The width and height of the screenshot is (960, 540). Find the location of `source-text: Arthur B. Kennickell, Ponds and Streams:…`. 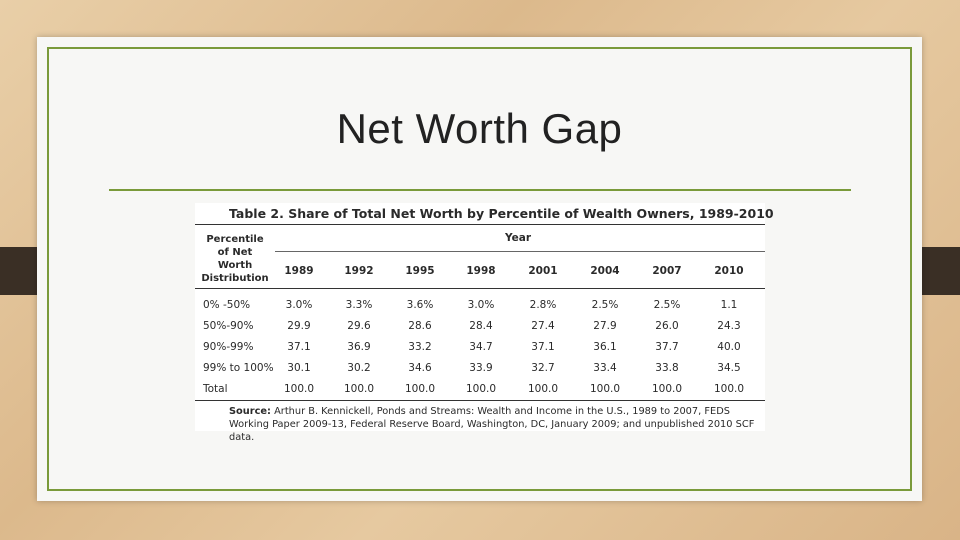

source-text: Arthur B. Kennickell, Ponds and Streams:… is located at coordinates (492, 424).